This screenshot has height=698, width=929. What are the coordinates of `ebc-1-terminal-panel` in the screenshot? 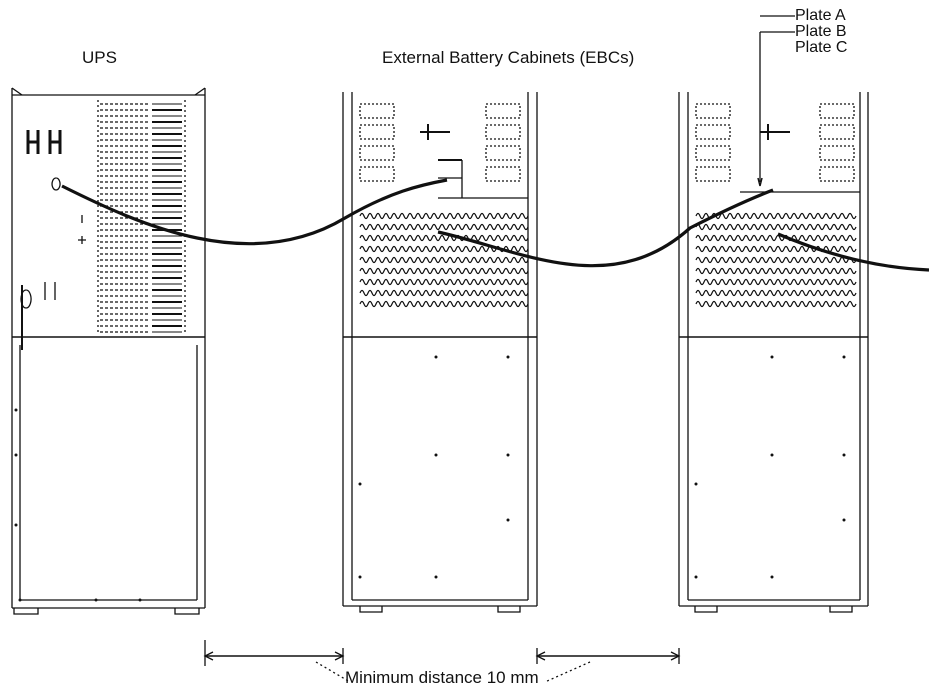 It's located at (440, 142).